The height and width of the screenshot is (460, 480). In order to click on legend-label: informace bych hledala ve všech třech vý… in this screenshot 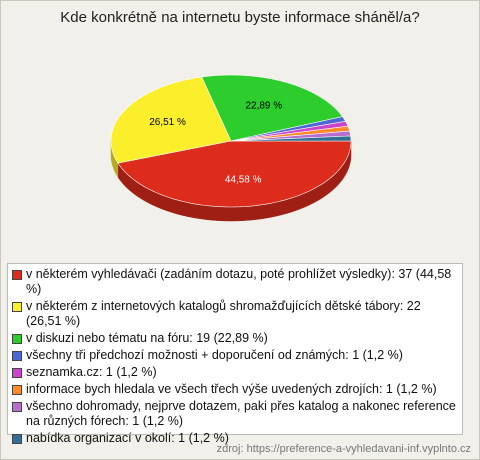, I will do `click(231, 389)`.